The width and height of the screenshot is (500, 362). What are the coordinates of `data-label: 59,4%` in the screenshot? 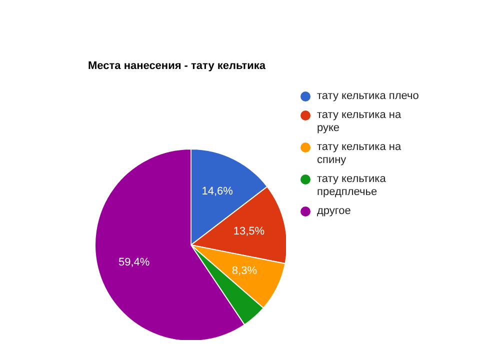 It's located at (134, 262).